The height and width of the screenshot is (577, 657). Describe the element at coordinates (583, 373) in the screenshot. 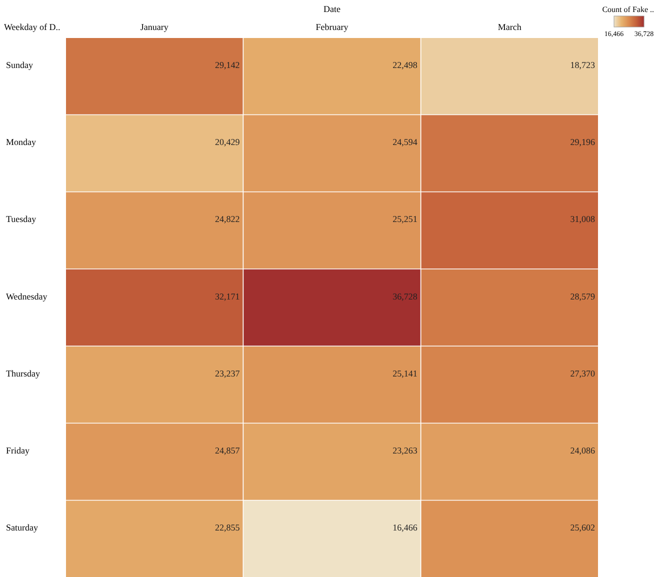

I see `data-label: 27,370` at that location.